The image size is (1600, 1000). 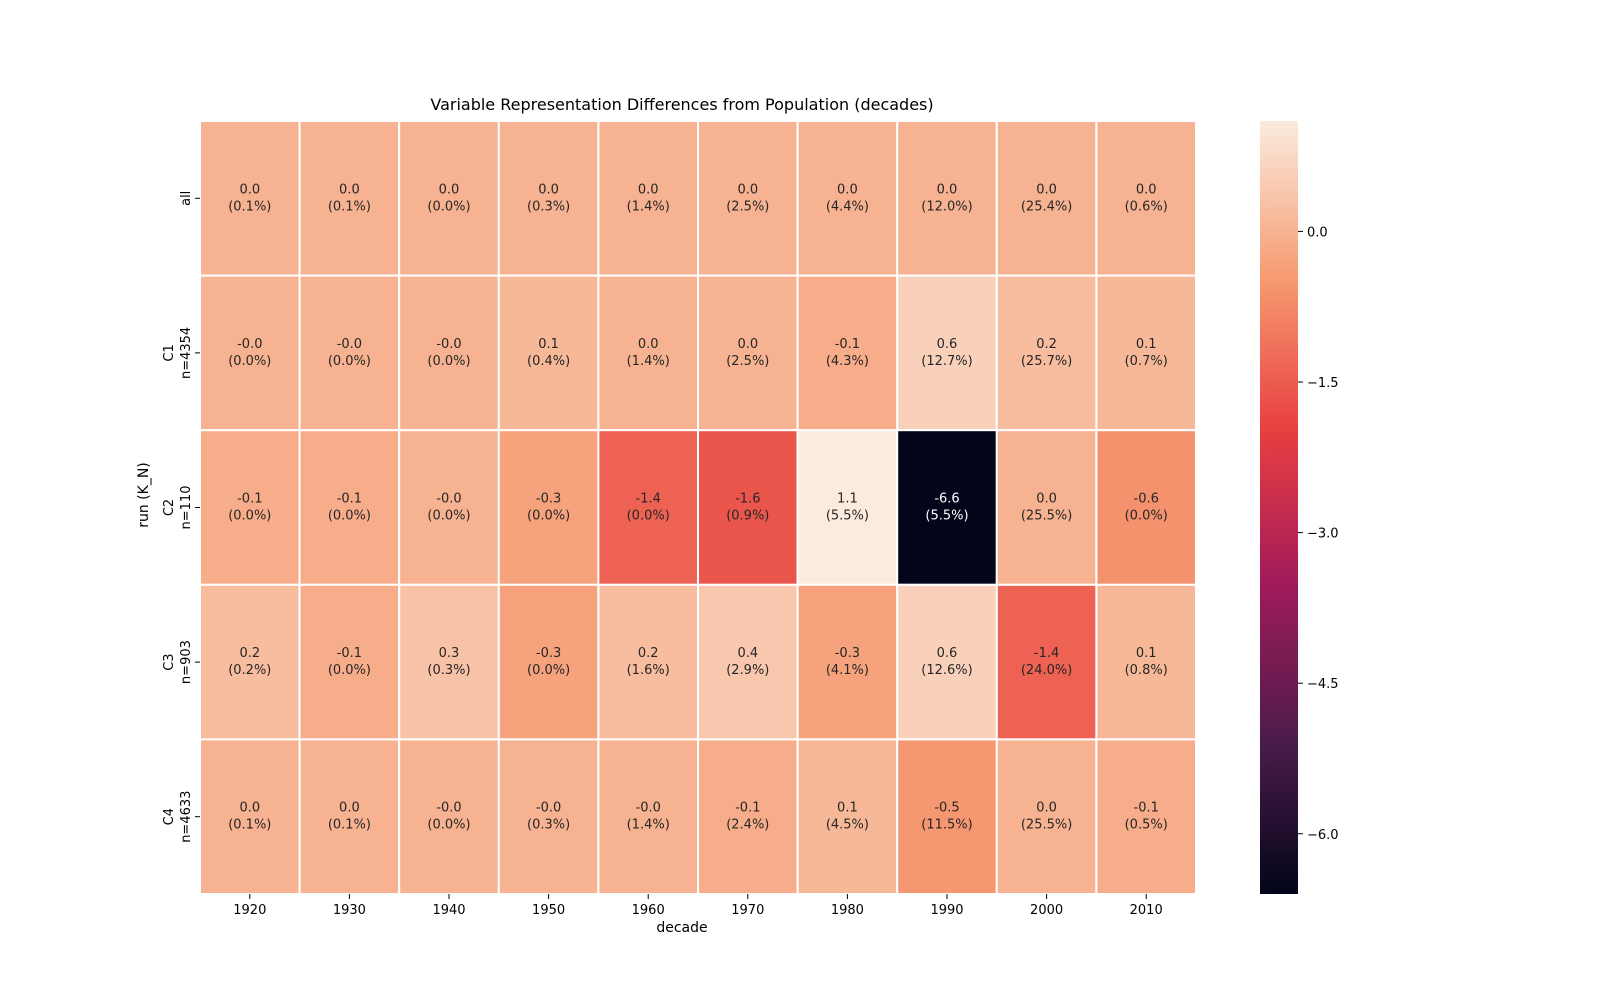 What do you see at coordinates (1146, 817) in the screenshot?
I see `heatmap-cell: -0.1 (0.5%)` at bounding box center [1146, 817].